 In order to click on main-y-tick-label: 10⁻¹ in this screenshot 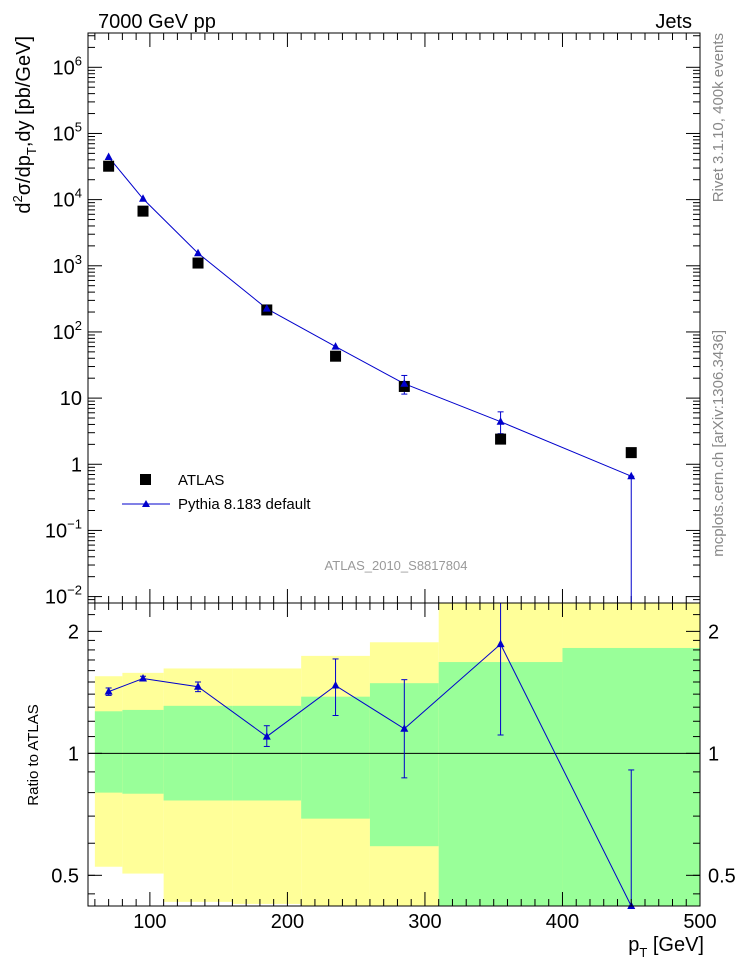, I will do `click(63, 529)`.